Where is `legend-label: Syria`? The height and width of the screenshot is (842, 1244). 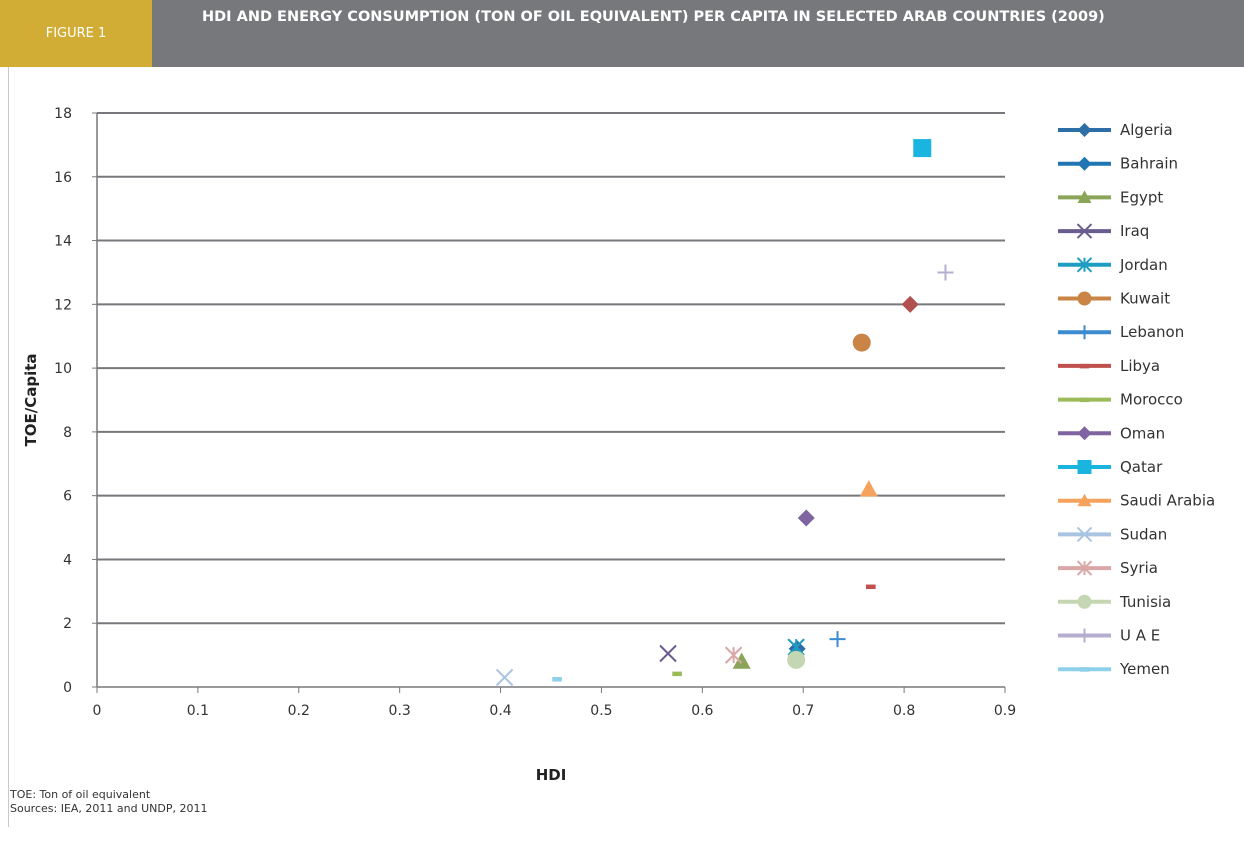
legend-label: Syria is located at coordinates (1139, 568).